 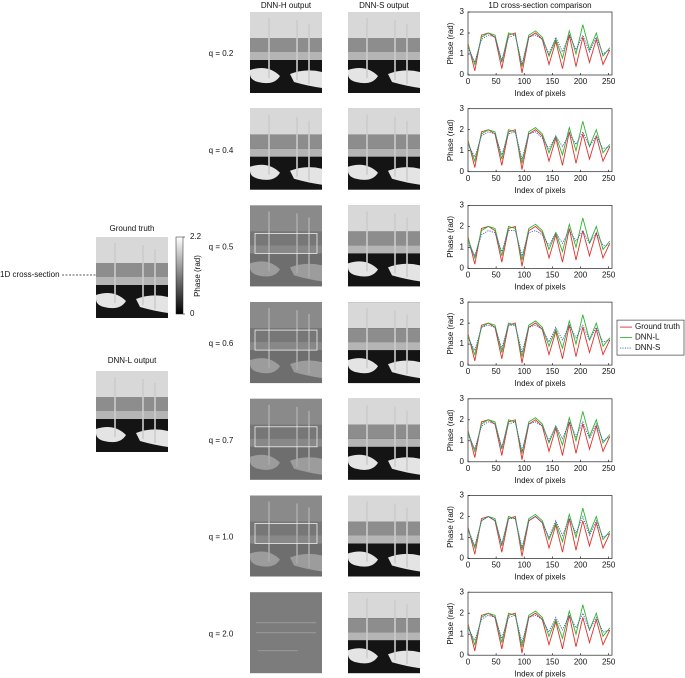 I want to click on x-tick-label: 100, so click(x=525, y=275).